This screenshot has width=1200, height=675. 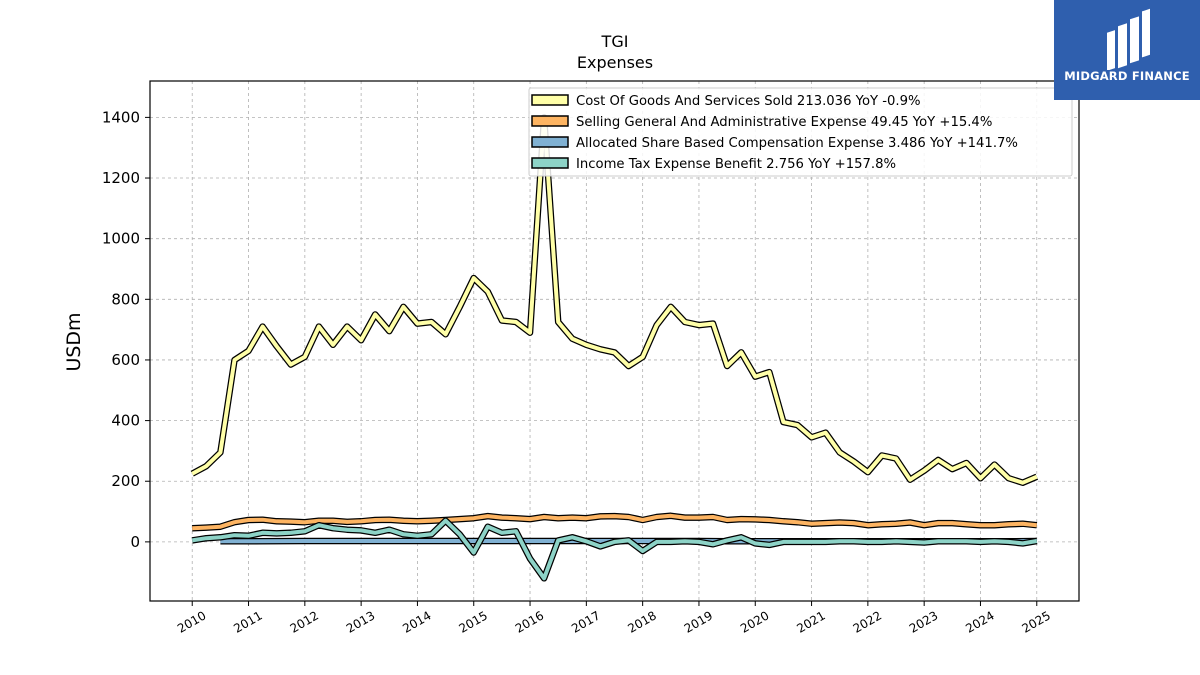 What do you see at coordinates (135, 542) in the screenshot?
I see `y-tick-label: 0` at bounding box center [135, 542].